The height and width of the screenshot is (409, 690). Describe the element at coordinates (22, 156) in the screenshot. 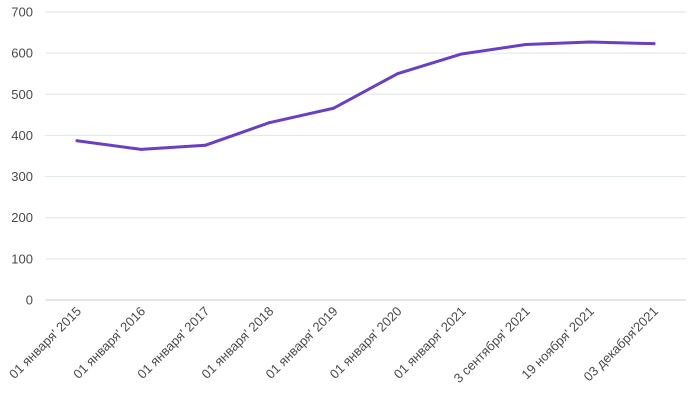

I see `y-axis-ticks: 0 100 200 300 400 500 600 700` at that location.